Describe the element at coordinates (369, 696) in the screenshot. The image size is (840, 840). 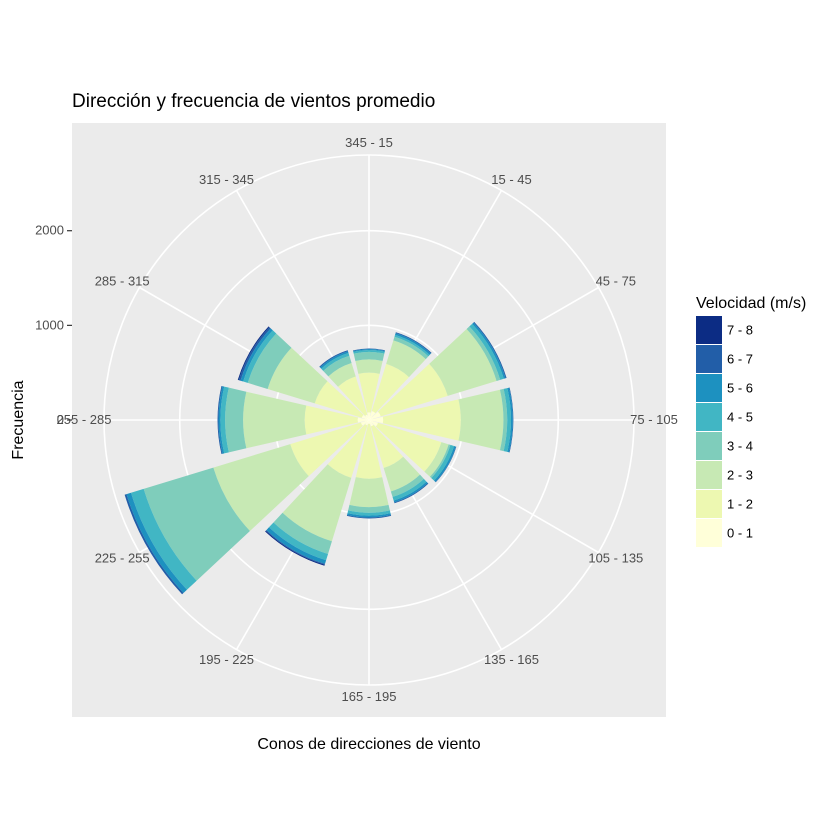
I see `direction-label: 165 - 195` at that location.